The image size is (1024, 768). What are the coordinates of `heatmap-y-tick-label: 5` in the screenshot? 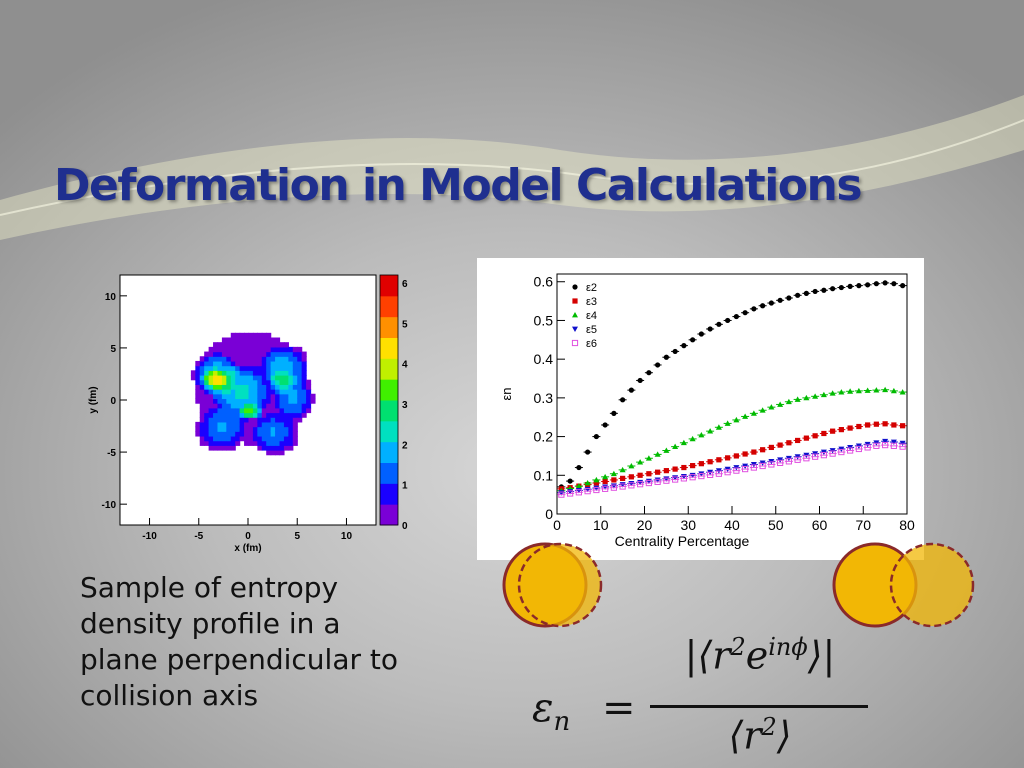 It's located at (113, 349).